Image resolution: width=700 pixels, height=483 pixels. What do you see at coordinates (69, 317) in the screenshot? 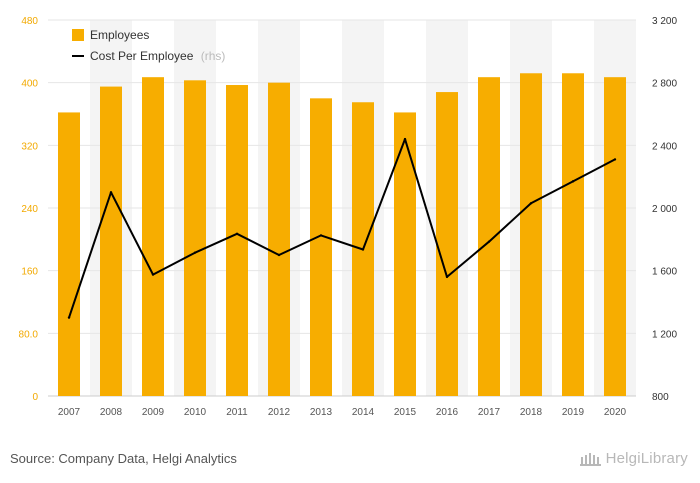
I see `line-point-2007` at bounding box center [69, 317].